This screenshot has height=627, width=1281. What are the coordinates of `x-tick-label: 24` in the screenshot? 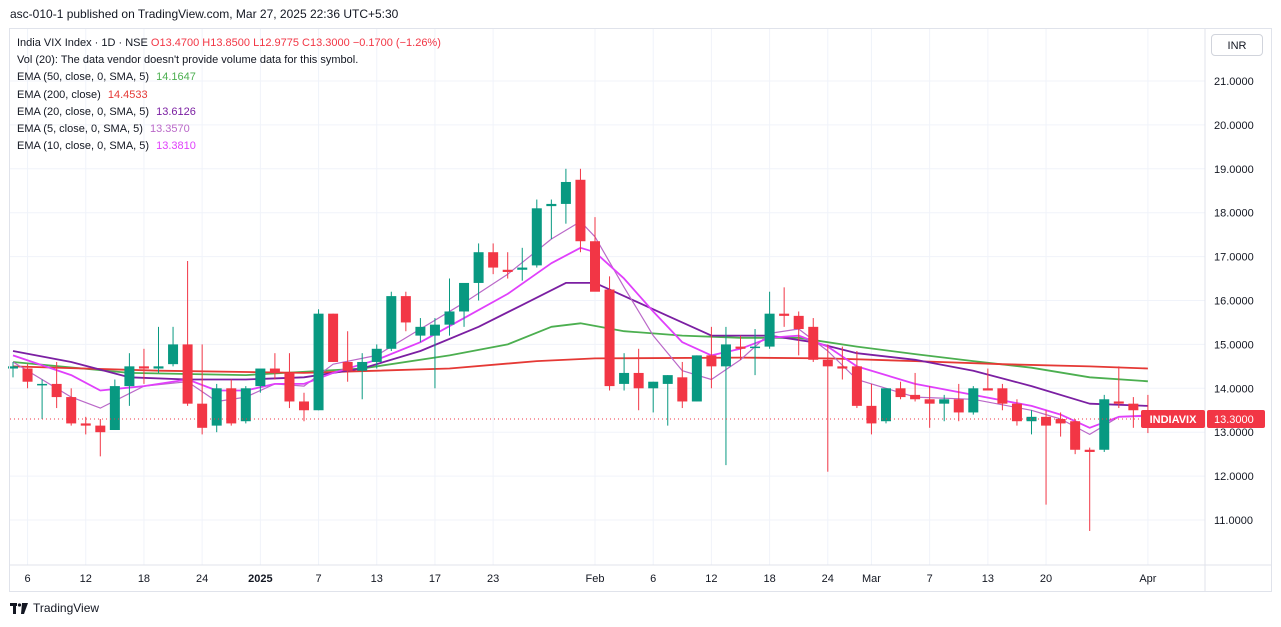 It's located at (828, 579).